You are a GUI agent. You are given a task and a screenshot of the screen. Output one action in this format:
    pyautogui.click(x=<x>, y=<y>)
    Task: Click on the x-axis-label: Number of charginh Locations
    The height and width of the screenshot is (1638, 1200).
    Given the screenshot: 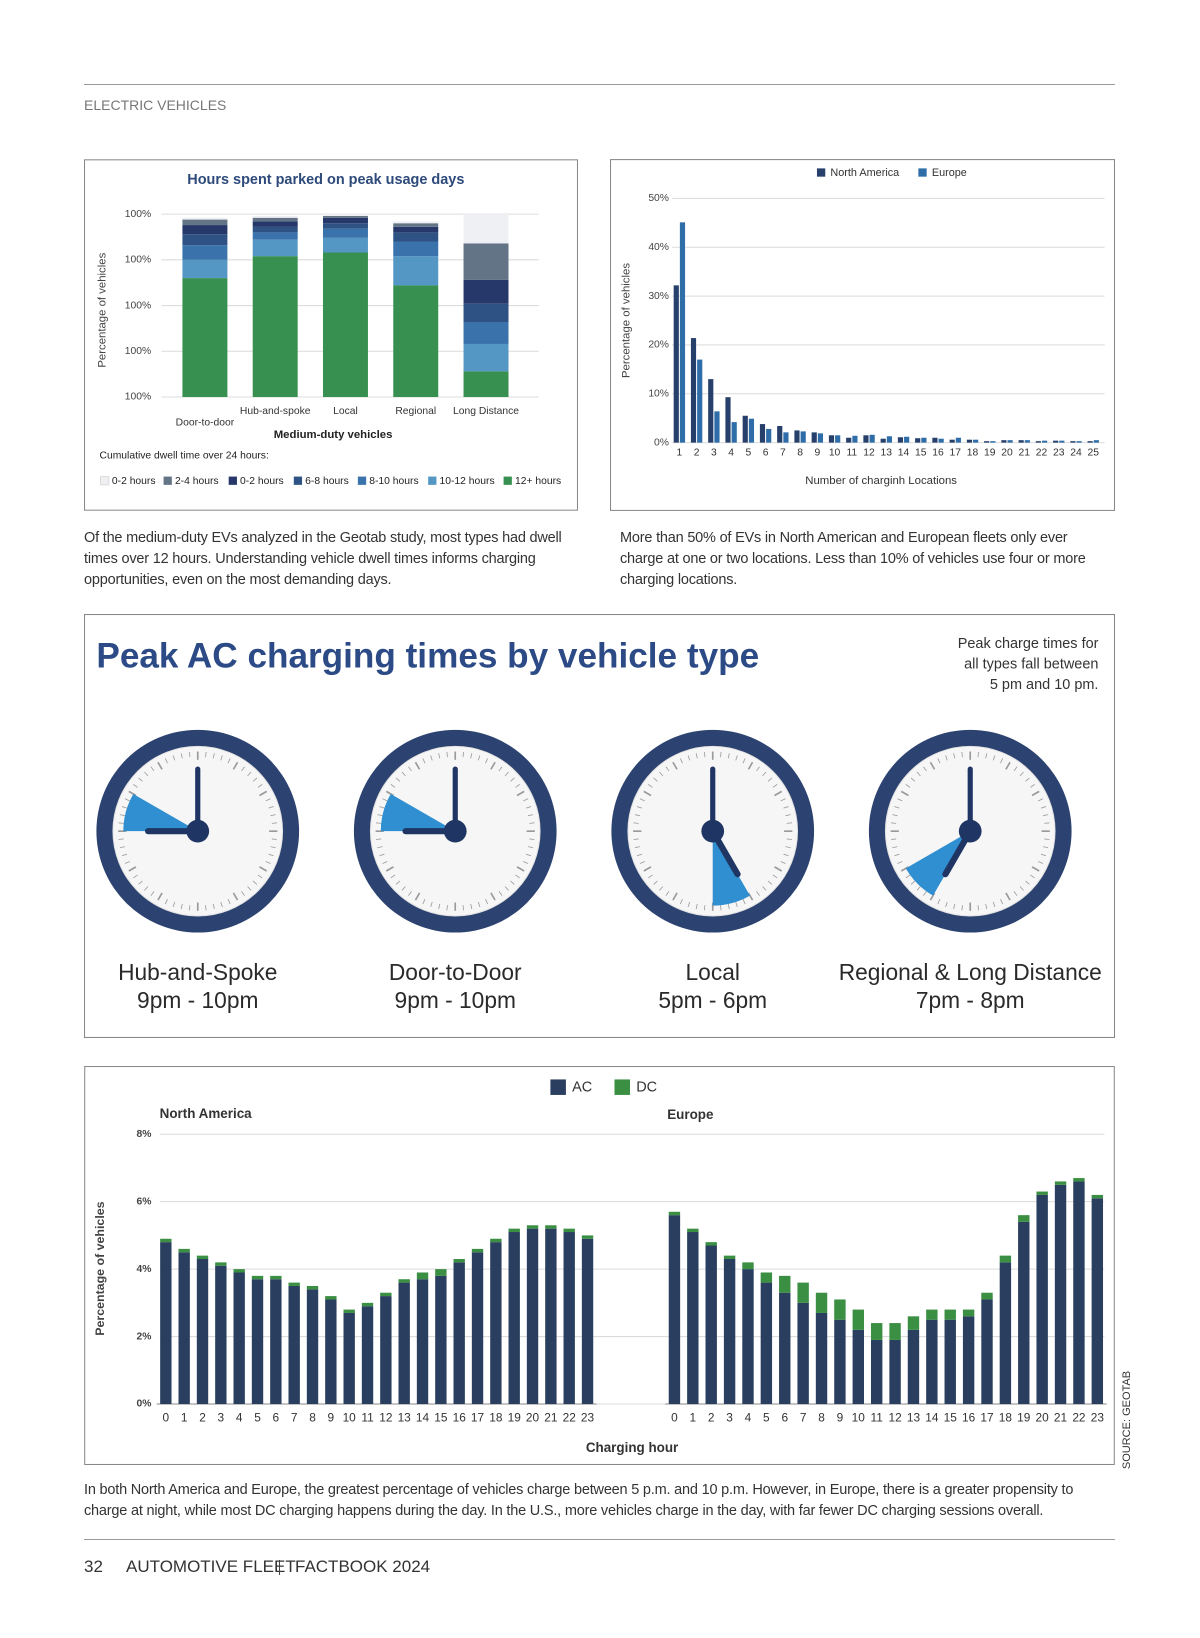 What is the action you would take?
    pyautogui.click(x=881, y=481)
    